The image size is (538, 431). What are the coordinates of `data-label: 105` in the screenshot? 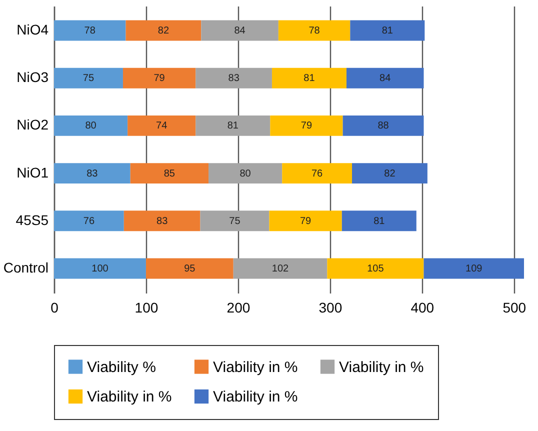 It's located at (375, 268).